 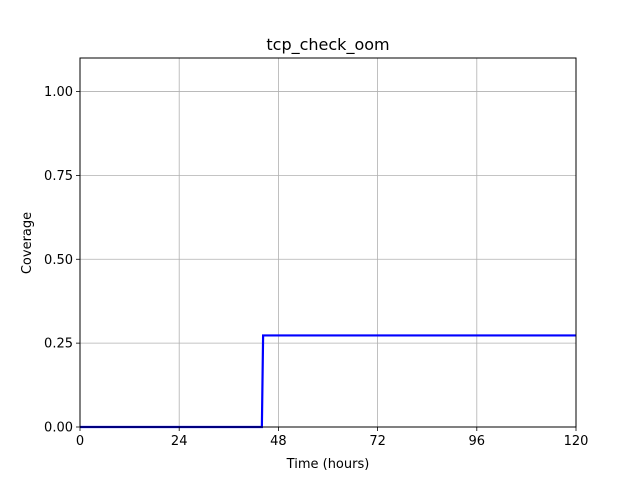 What do you see at coordinates (477, 441) in the screenshot?
I see `x-tick-label: 96` at bounding box center [477, 441].